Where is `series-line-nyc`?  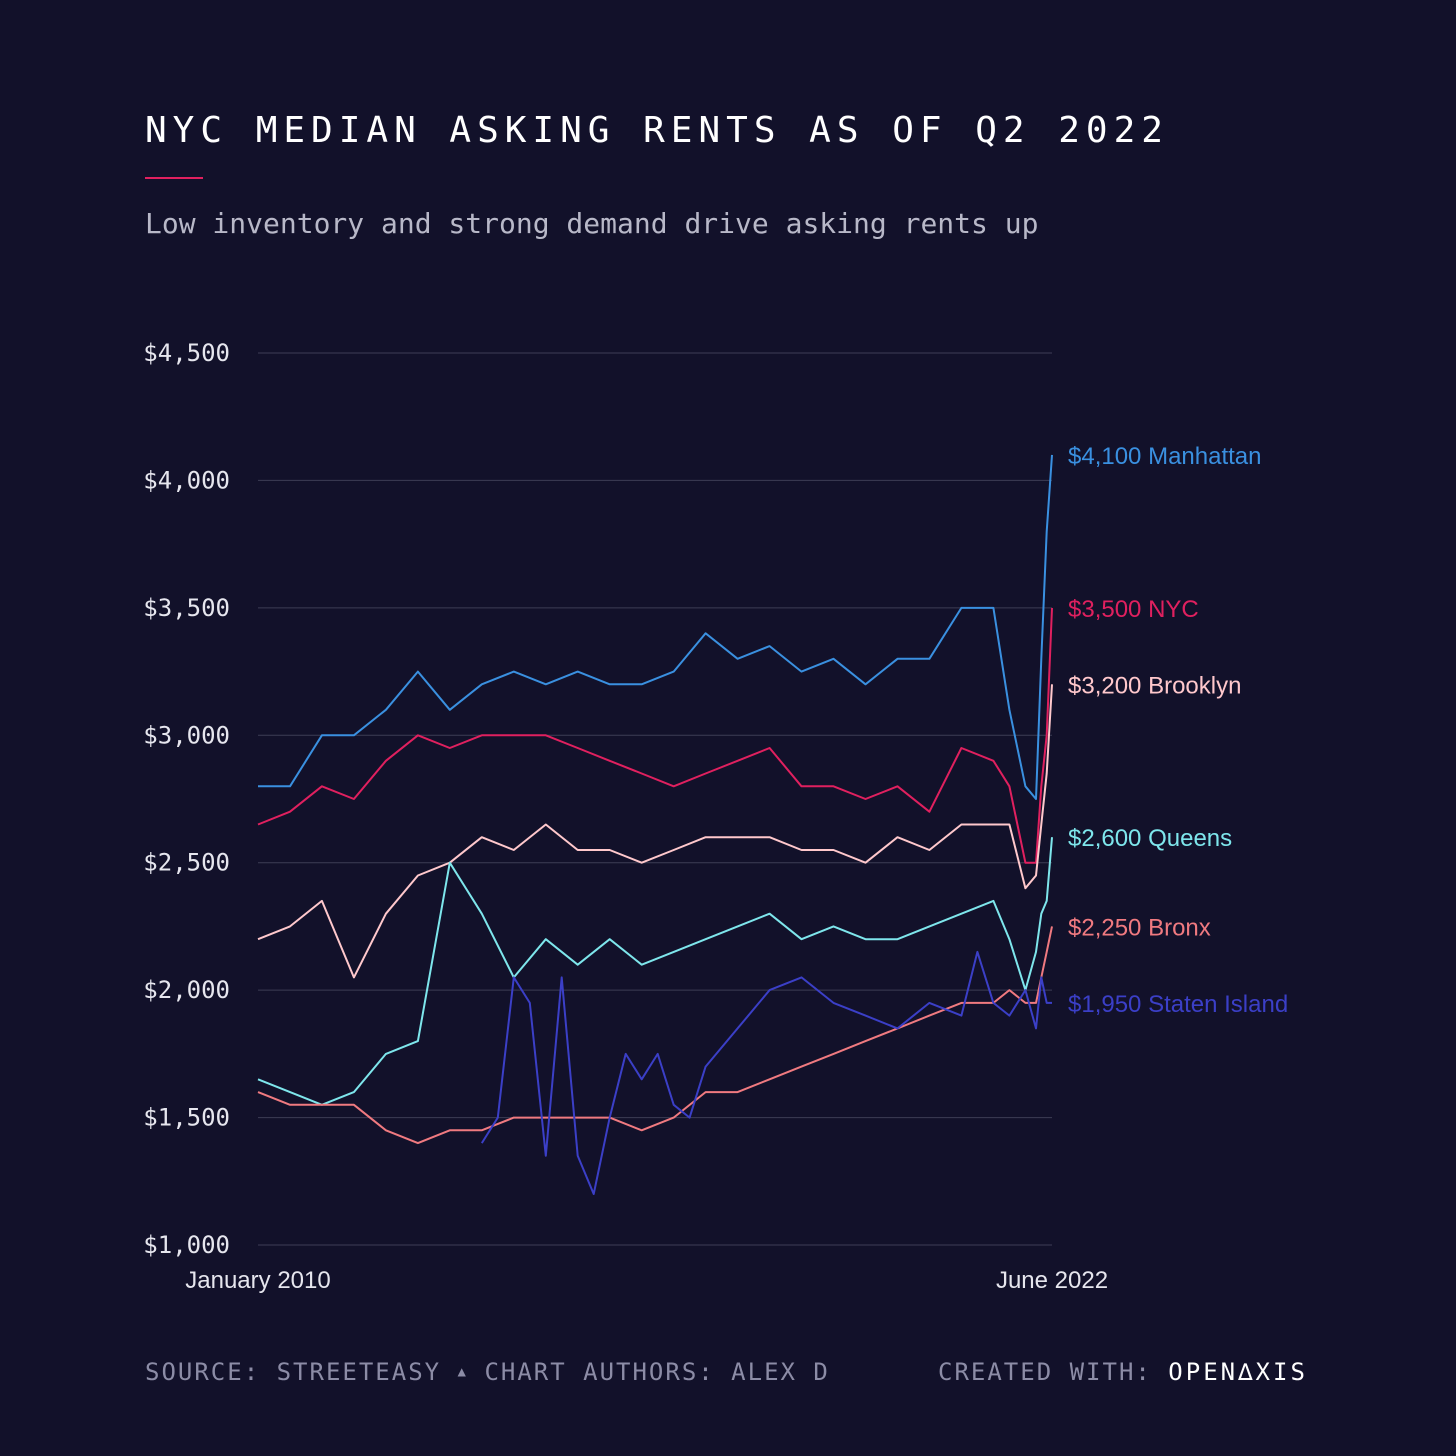
series-line-nyc is located at coordinates (655, 735).